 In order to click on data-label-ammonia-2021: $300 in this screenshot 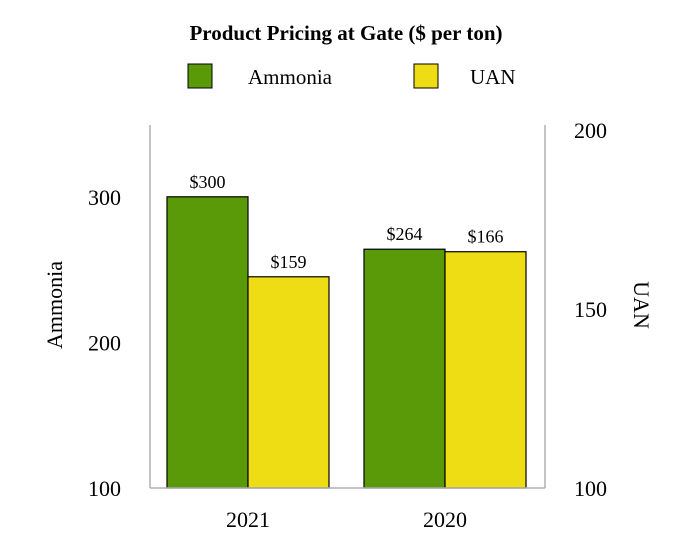, I will do `click(208, 182)`.